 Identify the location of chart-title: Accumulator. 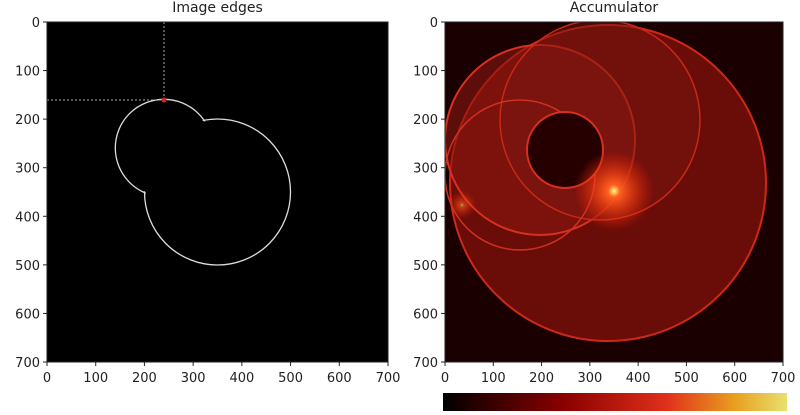
(614, 8).